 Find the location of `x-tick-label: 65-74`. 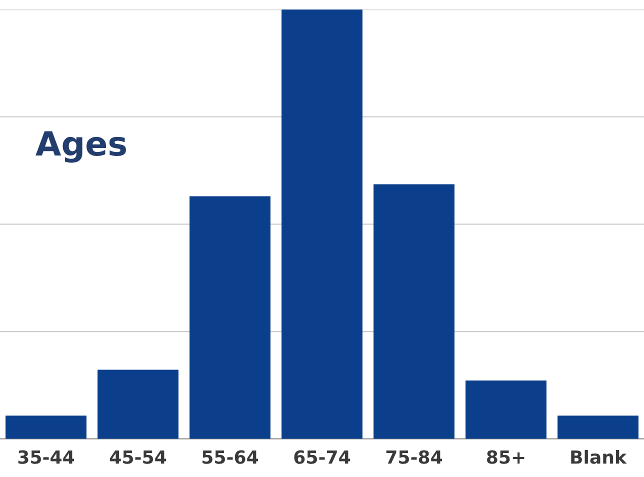

x-tick-label: 65-74 is located at coordinates (322, 457).